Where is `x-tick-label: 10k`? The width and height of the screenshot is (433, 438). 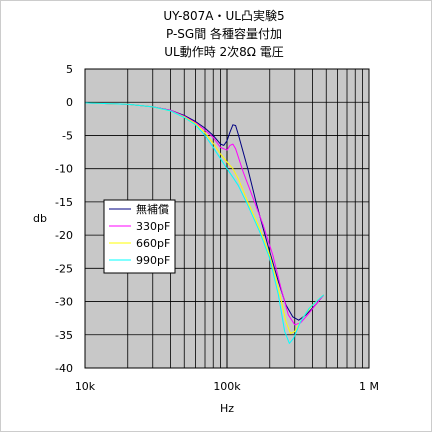 x-tick-label: 10k is located at coordinates (85, 386).